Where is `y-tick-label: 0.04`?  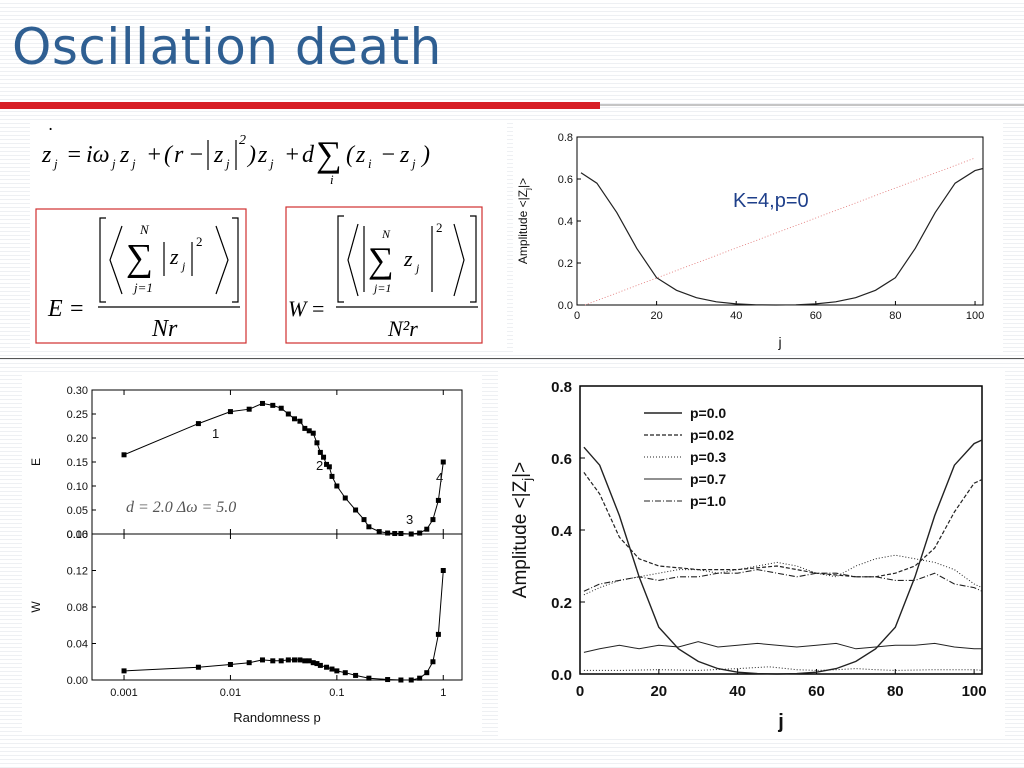 y-tick-label: 0.04 is located at coordinates (77, 645).